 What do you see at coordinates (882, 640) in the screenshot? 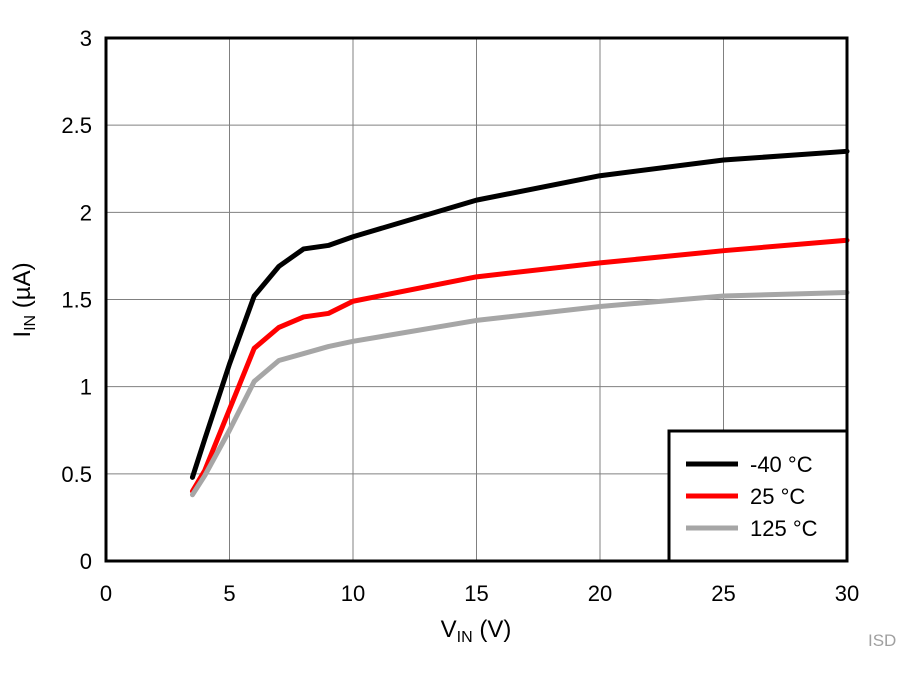
I see `watermark: ISD` at bounding box center [882, 640].